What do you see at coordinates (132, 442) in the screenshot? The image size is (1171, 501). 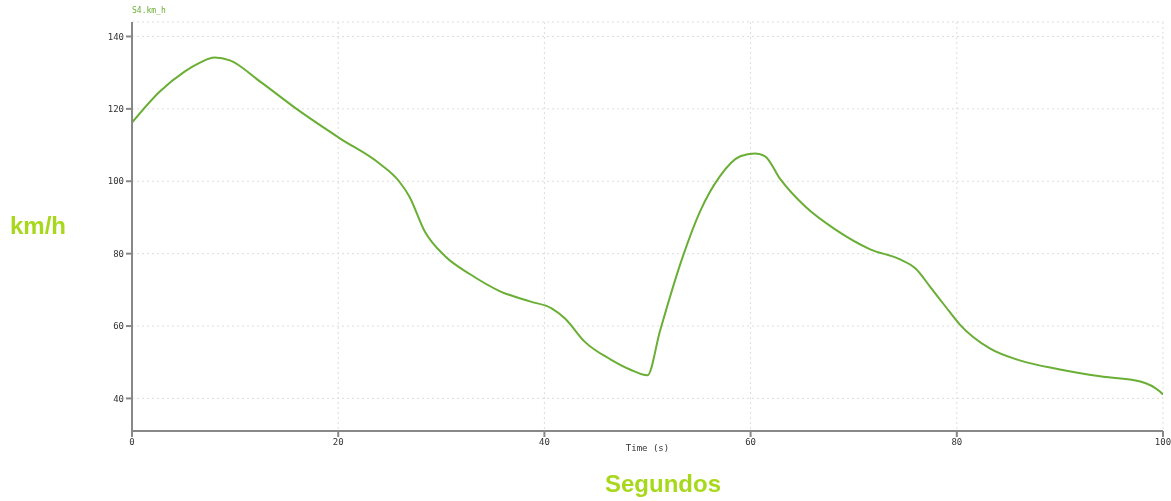 I see `x-tick-label: 0` at bounding box center [132, 442].